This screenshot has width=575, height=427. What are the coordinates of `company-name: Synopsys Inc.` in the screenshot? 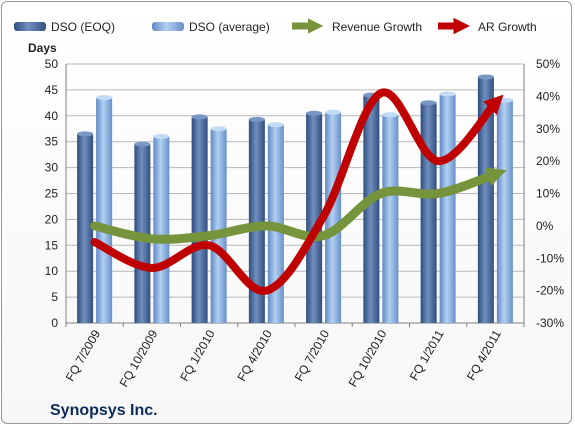 It's located at (104, 410).